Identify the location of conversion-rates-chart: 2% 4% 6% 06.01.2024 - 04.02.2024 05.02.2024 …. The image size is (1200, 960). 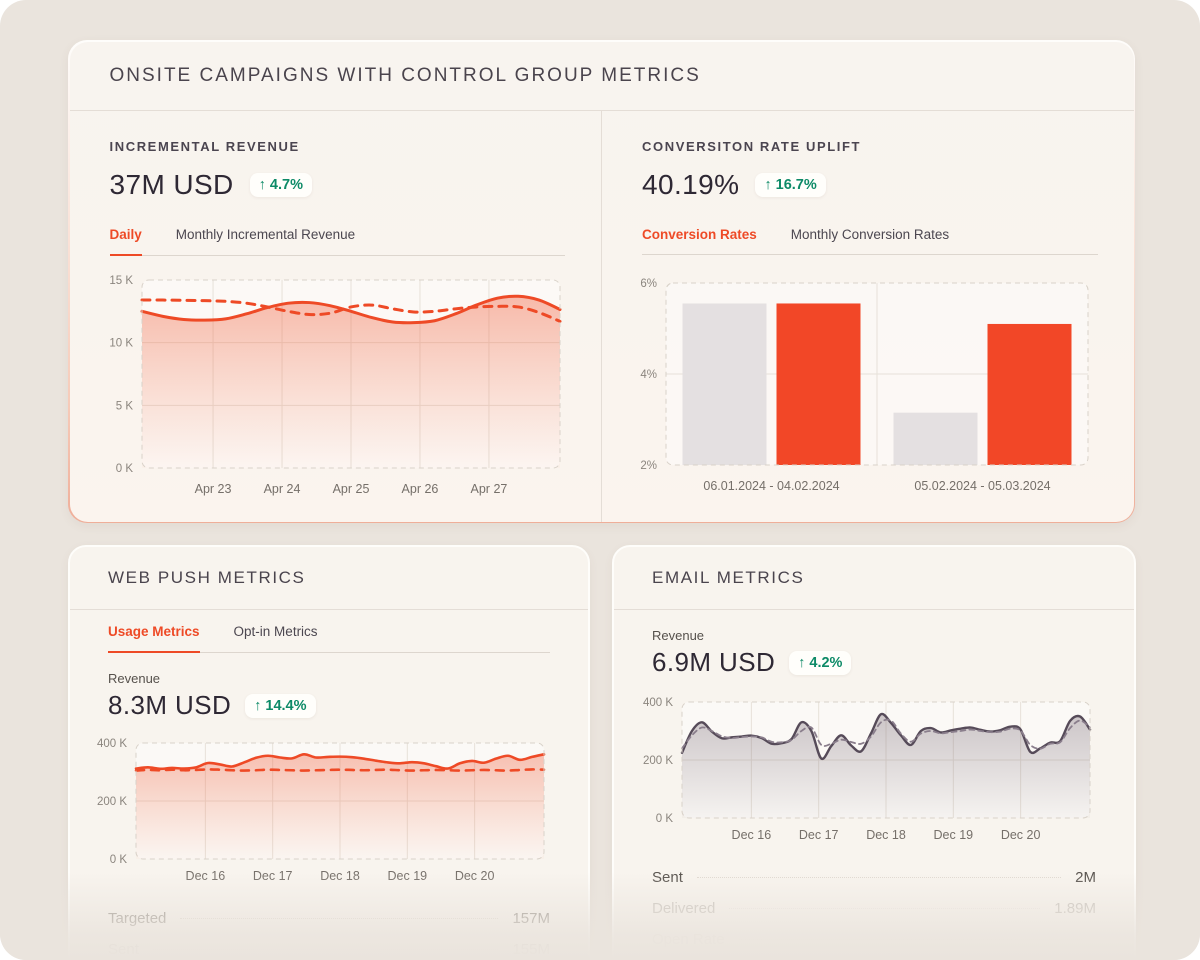
(861, 384).